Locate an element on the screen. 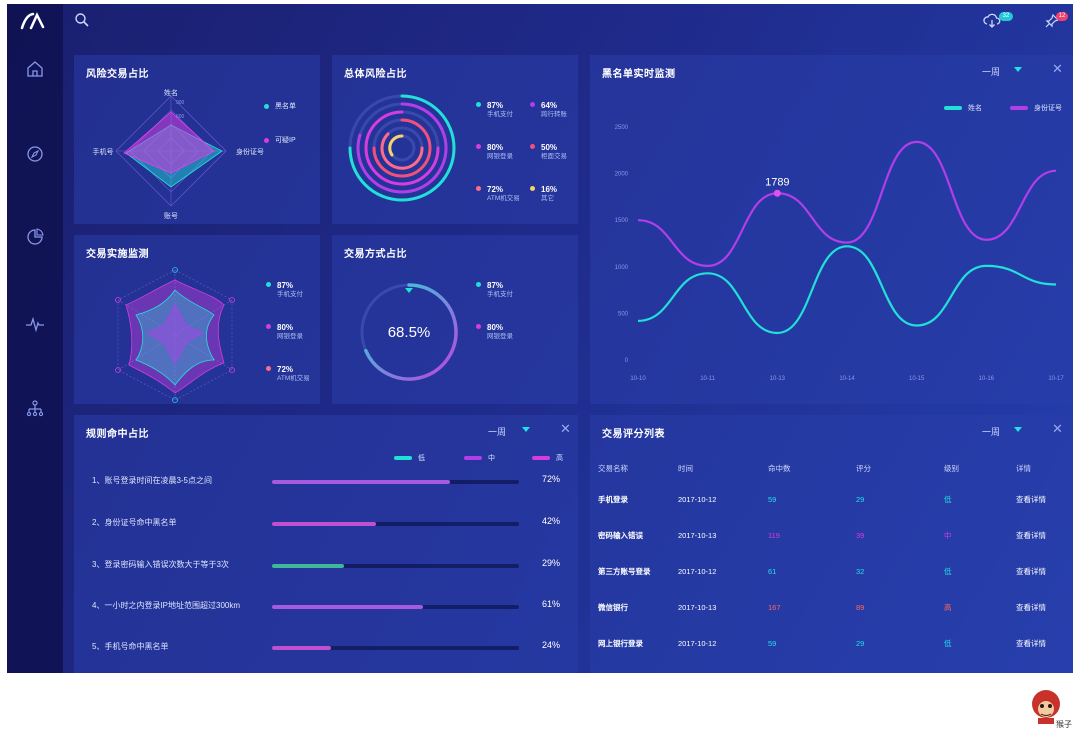 This screenshot has height=733, width=1080. radar-label-top: 姓名 is located at coordinates (171, 92).